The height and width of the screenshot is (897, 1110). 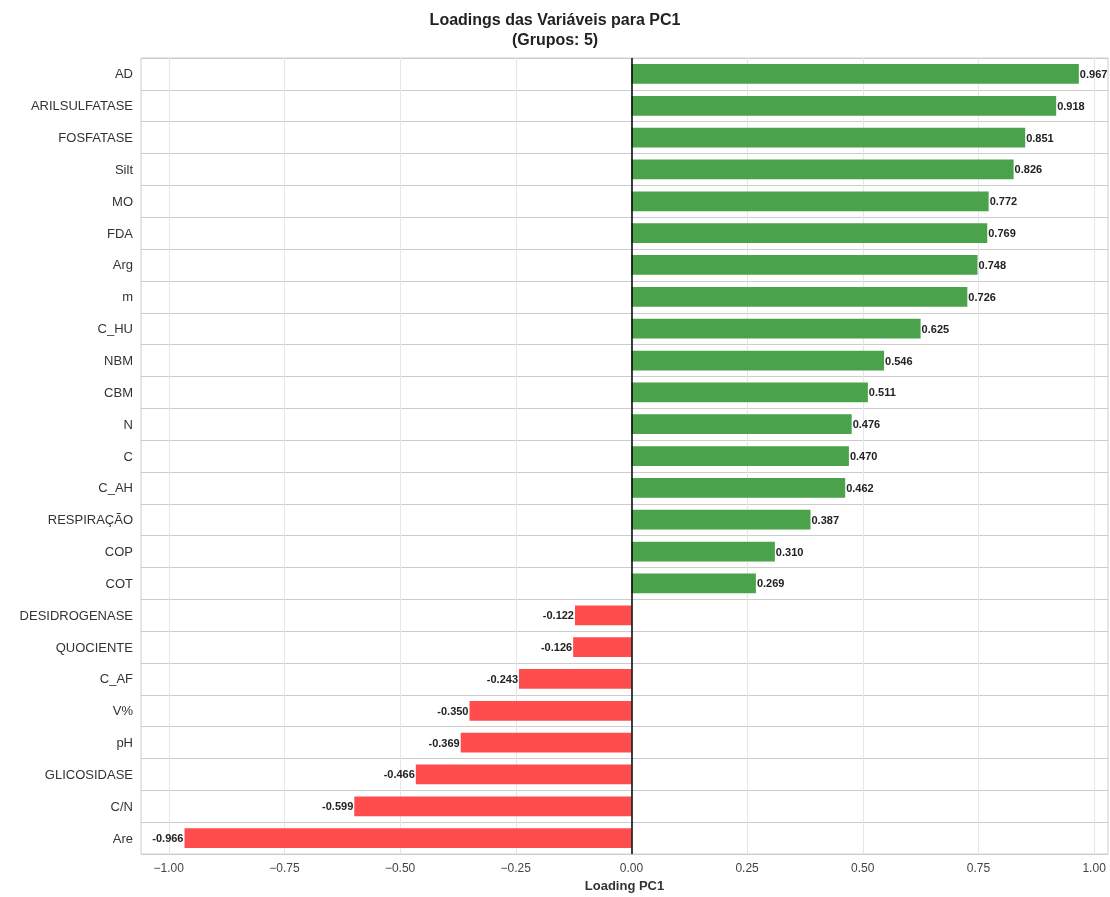 What do you see at coordinates (982, 296) in the screenshot?
I see `data-label: 0.726` at bounding box center [982, 296].